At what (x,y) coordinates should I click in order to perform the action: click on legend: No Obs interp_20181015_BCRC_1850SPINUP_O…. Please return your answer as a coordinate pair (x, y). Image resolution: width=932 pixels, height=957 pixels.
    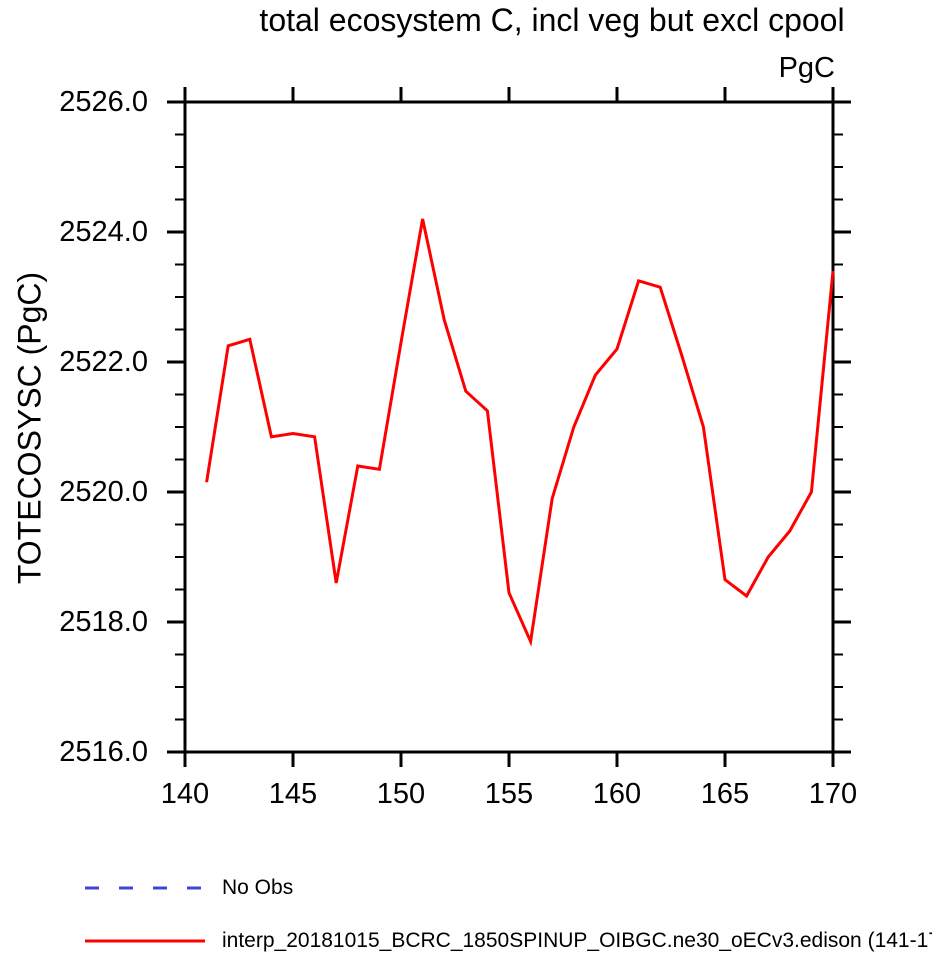
    Looking at the image, I should click on (466, 908).